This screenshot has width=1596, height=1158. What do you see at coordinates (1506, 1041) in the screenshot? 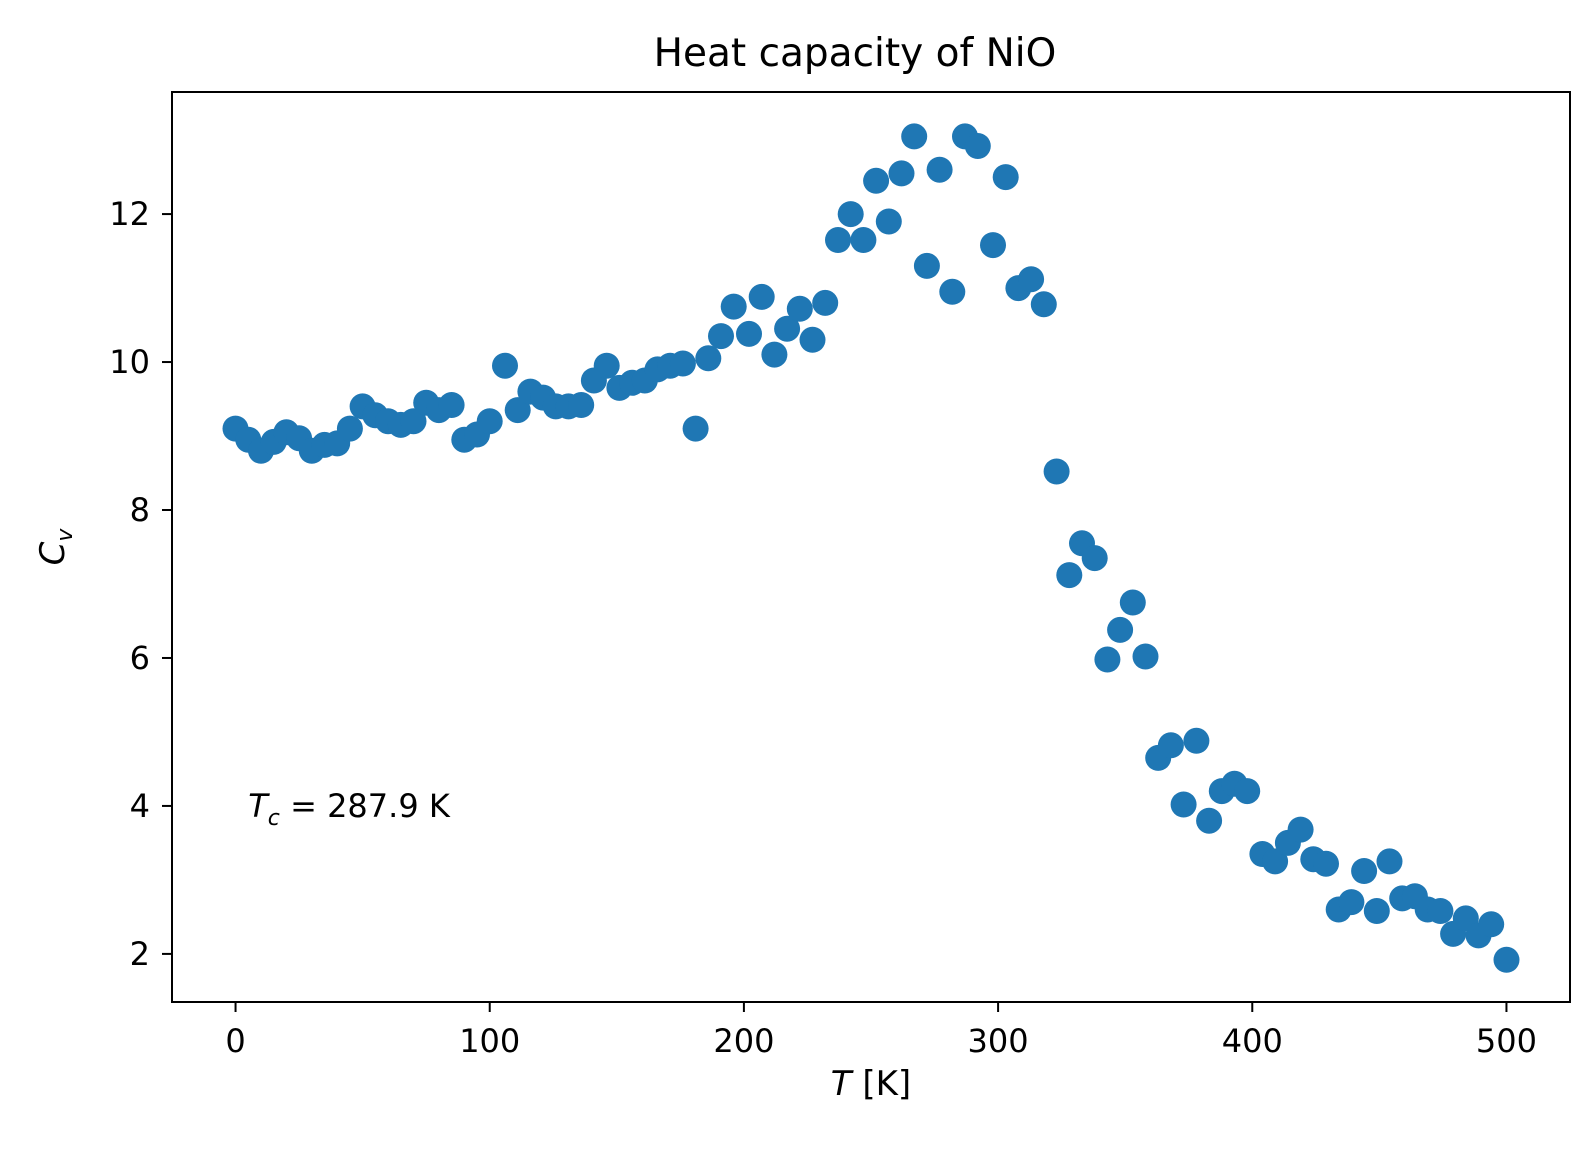
I see `x-tick-label: 500` at bounding box center [1506, 1041].